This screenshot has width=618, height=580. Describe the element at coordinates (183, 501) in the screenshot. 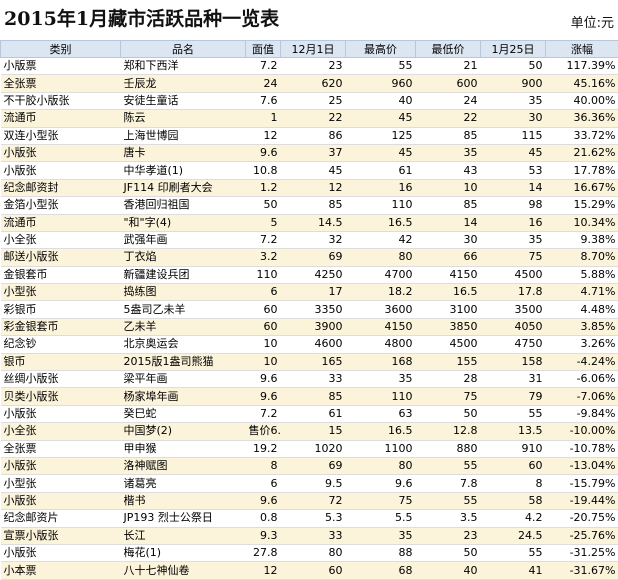

I see `cell: 楷书` at that location.